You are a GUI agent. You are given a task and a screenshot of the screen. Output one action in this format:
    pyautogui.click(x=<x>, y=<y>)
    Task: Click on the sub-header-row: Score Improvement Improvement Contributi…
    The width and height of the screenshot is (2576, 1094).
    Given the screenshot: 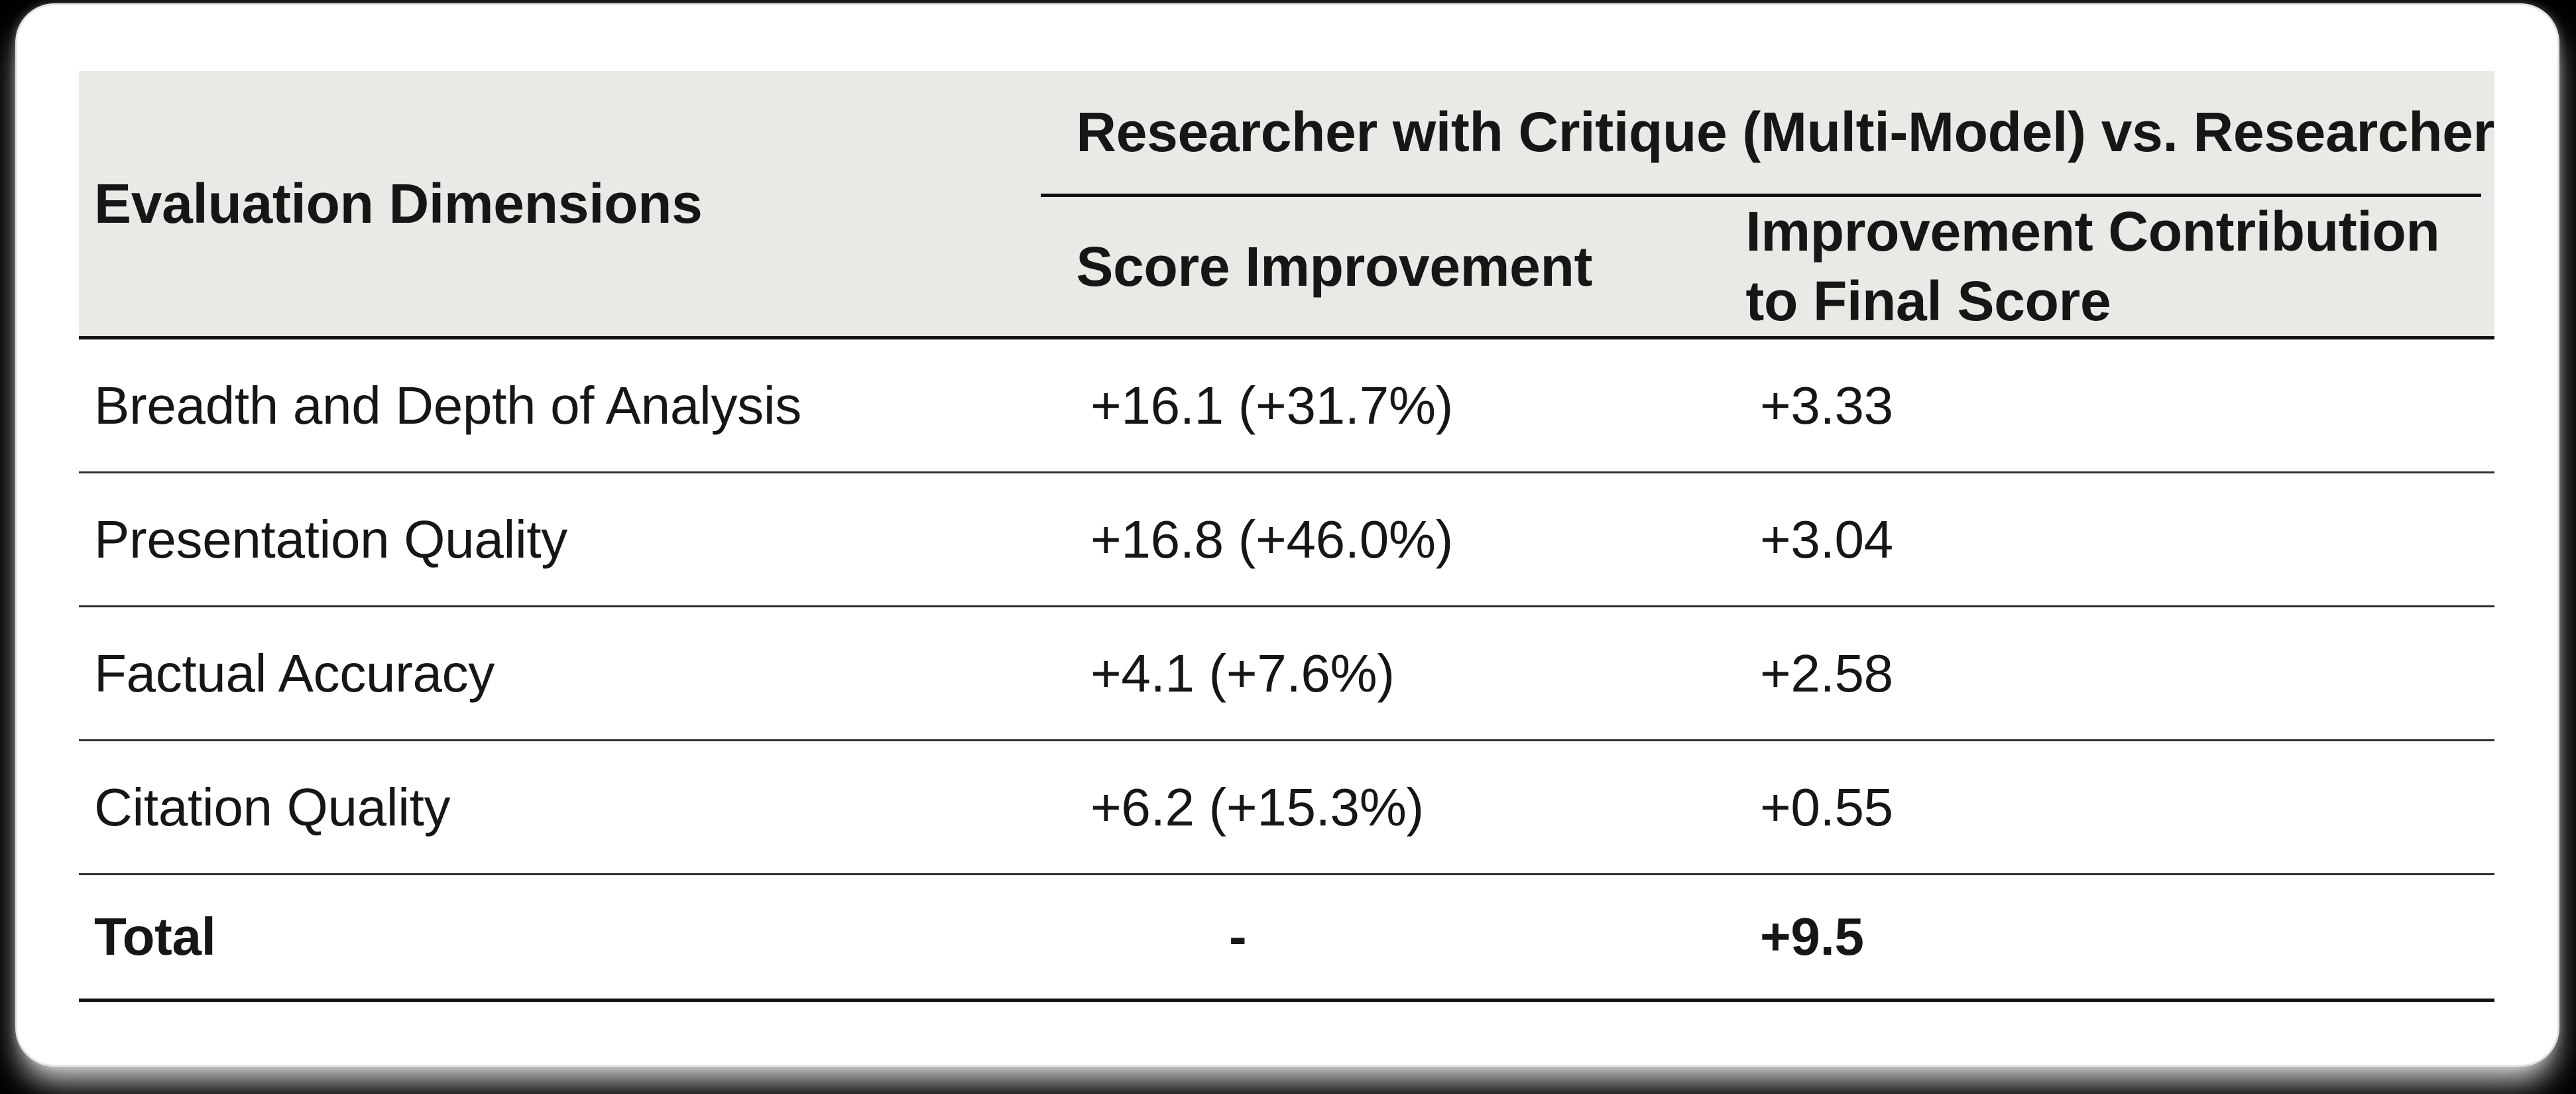 What is the action you would take?
    pyautogui.click(x=1785, y=265)
    